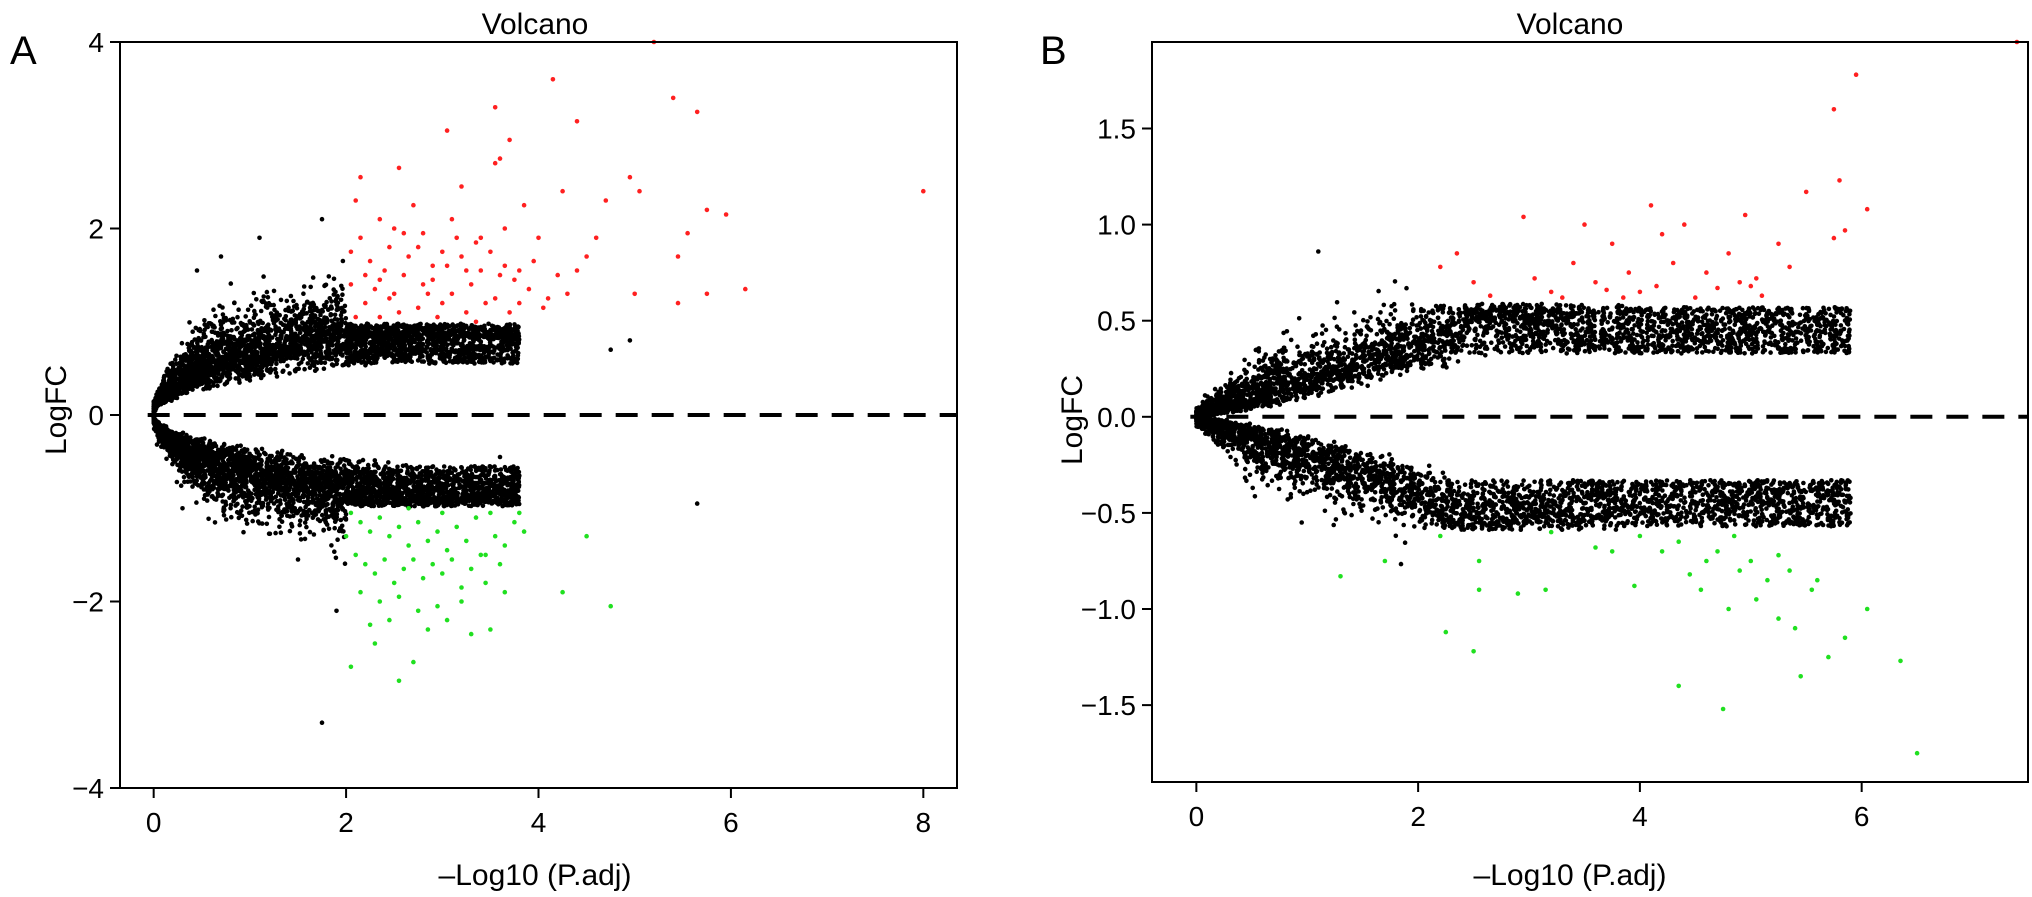 Image resolution: width=2032 pixels, height=897 pixels. I want to click on y-tick-label: −4, so click(88, 788).